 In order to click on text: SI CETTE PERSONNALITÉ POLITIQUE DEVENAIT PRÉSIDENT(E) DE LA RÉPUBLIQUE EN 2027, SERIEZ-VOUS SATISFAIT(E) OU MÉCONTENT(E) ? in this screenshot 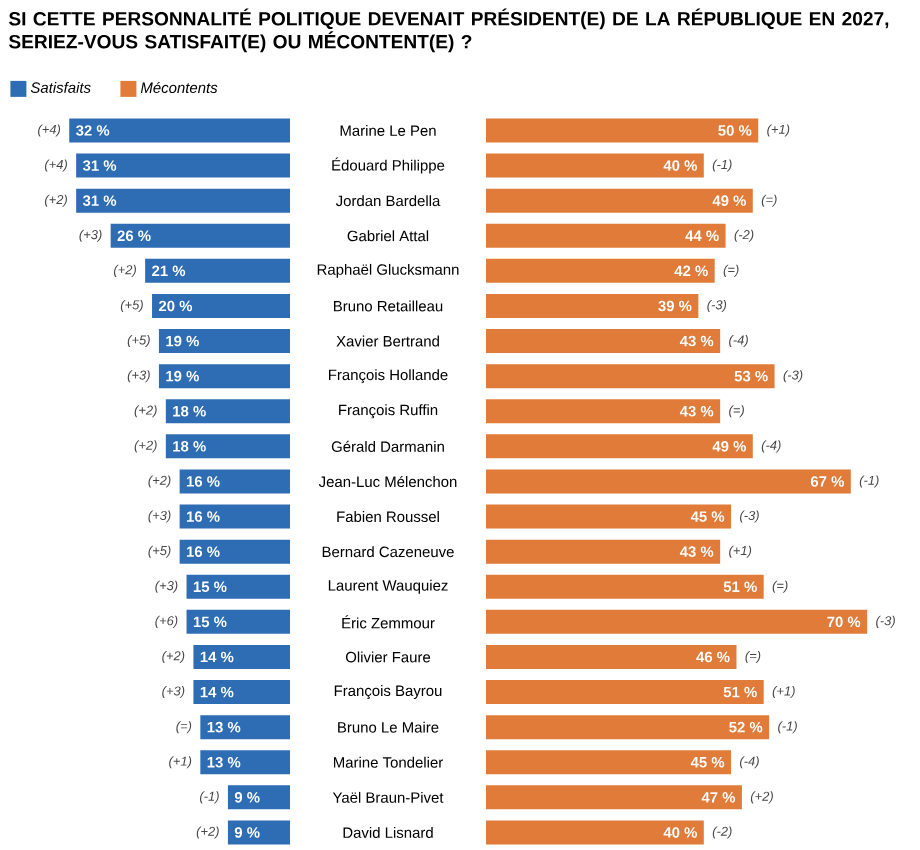, I will do `click(448, 30)`.